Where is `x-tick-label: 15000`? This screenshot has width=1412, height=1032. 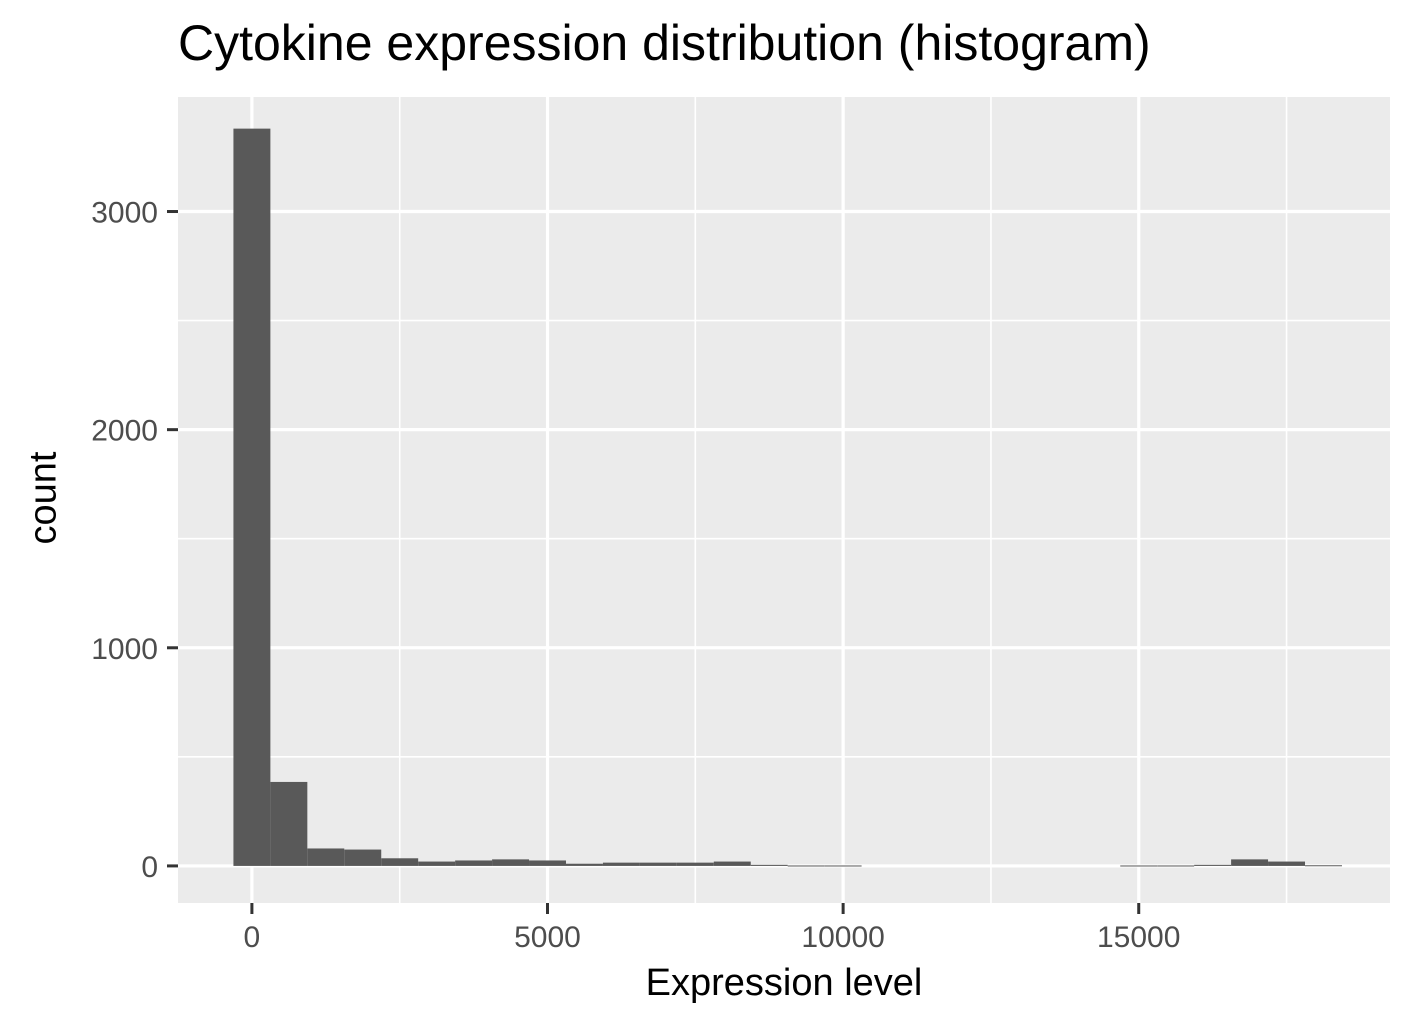
x-tick-label: 15000 is located at coordinates (1138, 937).